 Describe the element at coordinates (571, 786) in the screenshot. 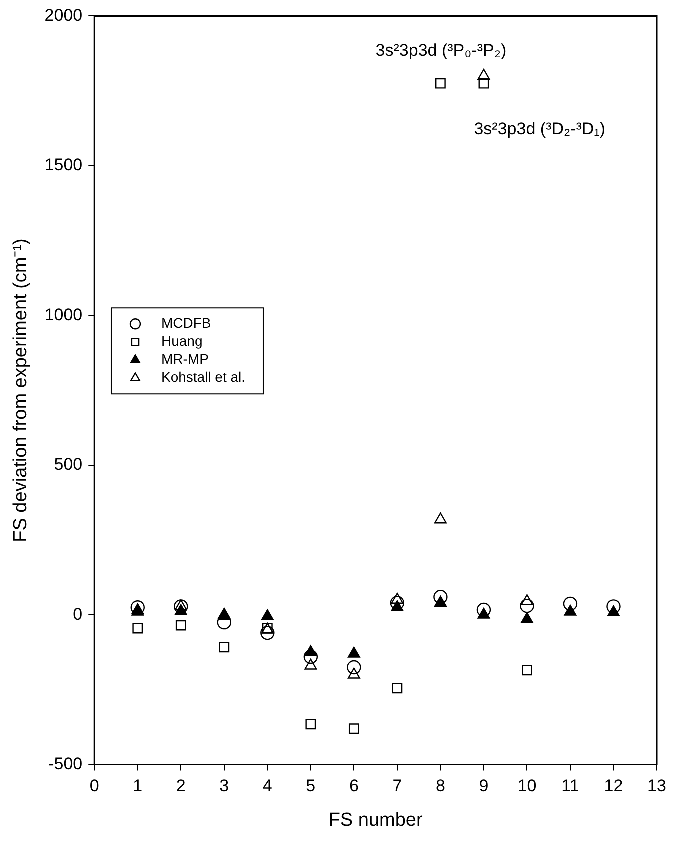

I see `x-tick-label: 11` at that location.